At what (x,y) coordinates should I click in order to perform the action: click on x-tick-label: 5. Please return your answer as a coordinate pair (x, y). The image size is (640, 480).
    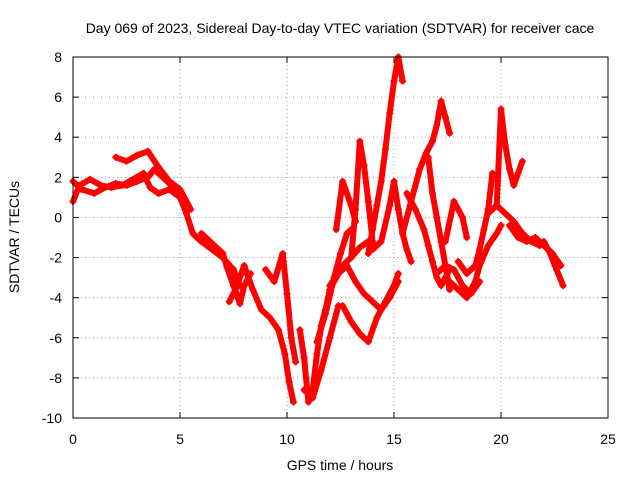
    Looking at the image, I should click on (180, 439).